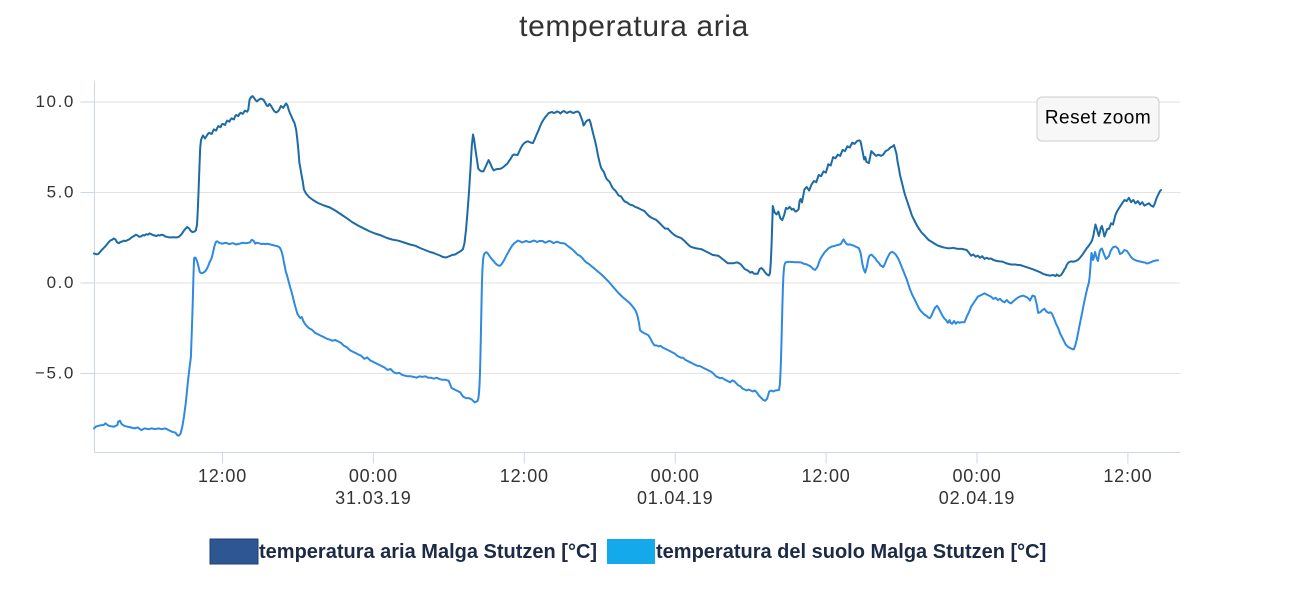 The image size is (1292, 590). I want to click on svg-text: 0.0, so click(61, 282).